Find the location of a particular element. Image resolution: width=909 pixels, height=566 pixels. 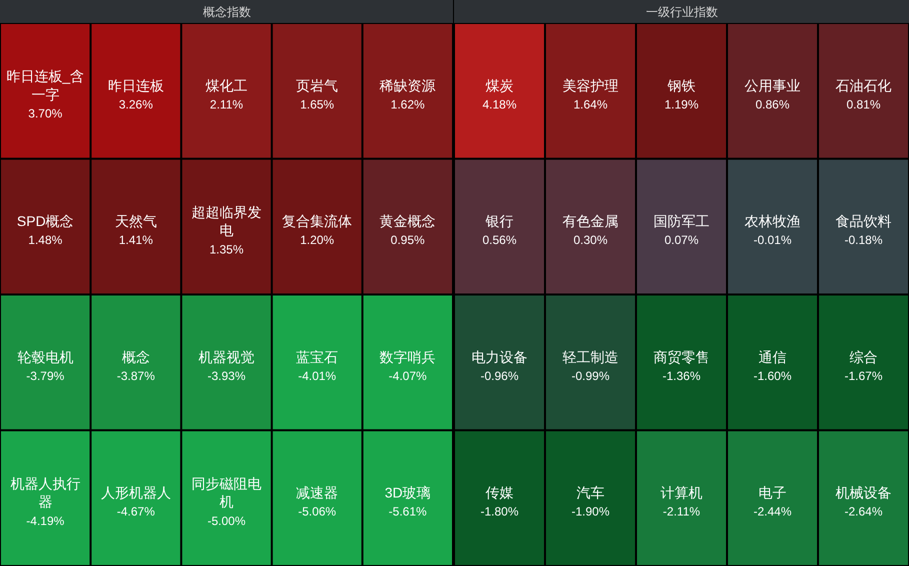

category-label: 稀缺资源 is located at coordinates (408, 85).